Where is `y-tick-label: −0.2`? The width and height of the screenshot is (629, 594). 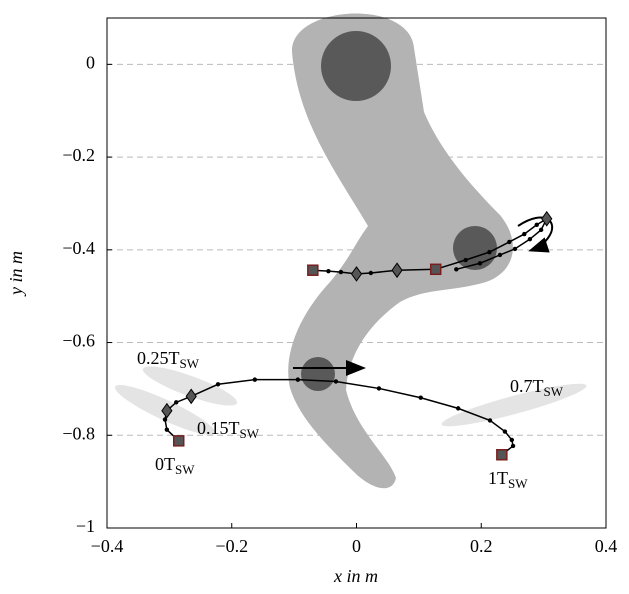 y-tick-label: −0.2 is located at coordinates (78, 155).